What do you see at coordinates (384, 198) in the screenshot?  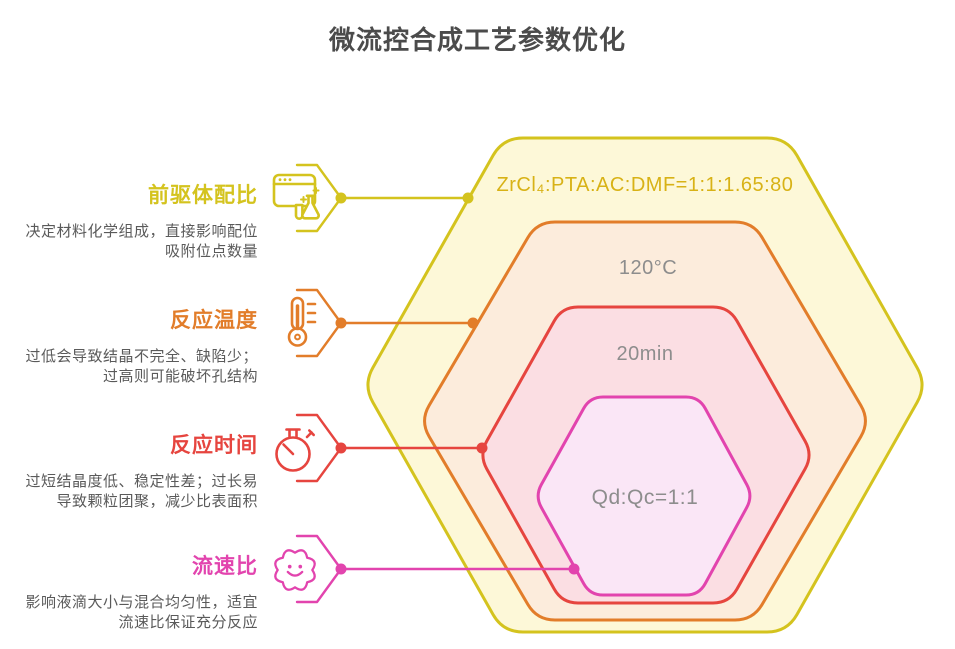 I see `connector-precursor-ratio` at bounding box center [384, 198].